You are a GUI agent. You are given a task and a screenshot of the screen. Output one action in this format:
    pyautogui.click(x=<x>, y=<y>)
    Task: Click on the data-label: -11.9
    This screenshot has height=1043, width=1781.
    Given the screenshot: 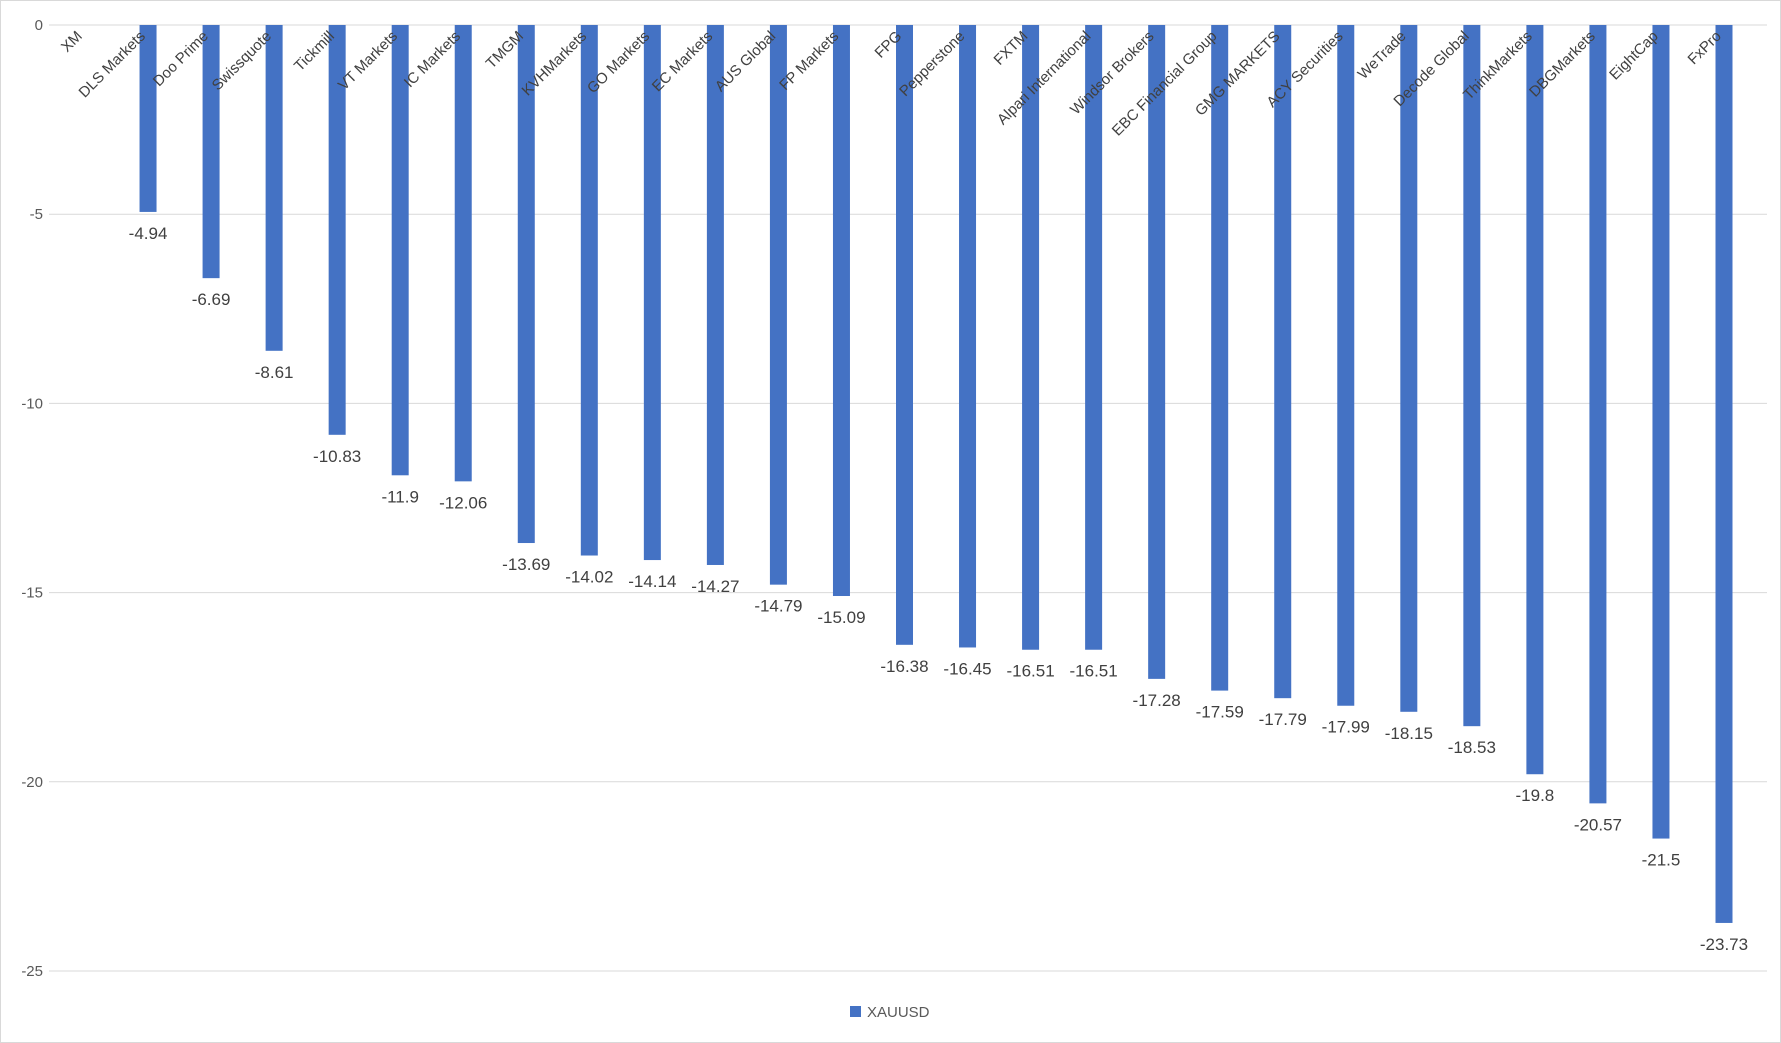 What is the action you would take?
    pyautogui.click(x=400, y=496)
    